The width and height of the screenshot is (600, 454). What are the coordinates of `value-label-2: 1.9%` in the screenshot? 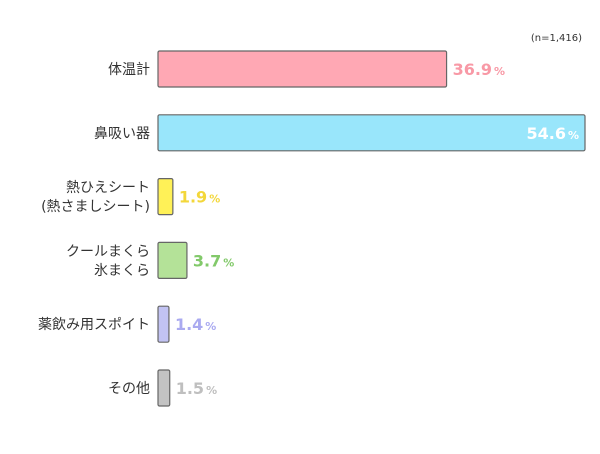 It's located at (199, 197).